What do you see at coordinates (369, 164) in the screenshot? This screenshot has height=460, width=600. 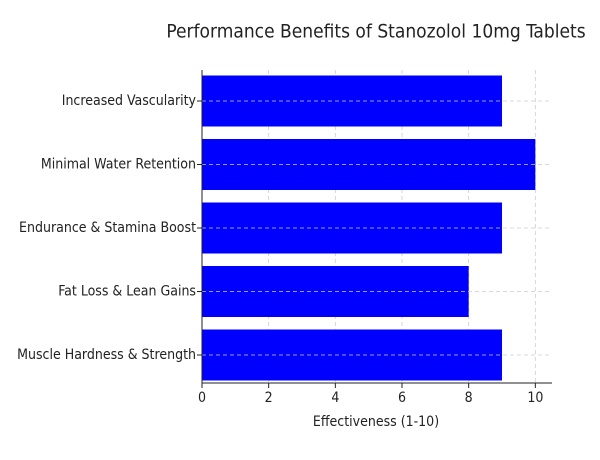 I see `bar` at bounding box center [369, 164].